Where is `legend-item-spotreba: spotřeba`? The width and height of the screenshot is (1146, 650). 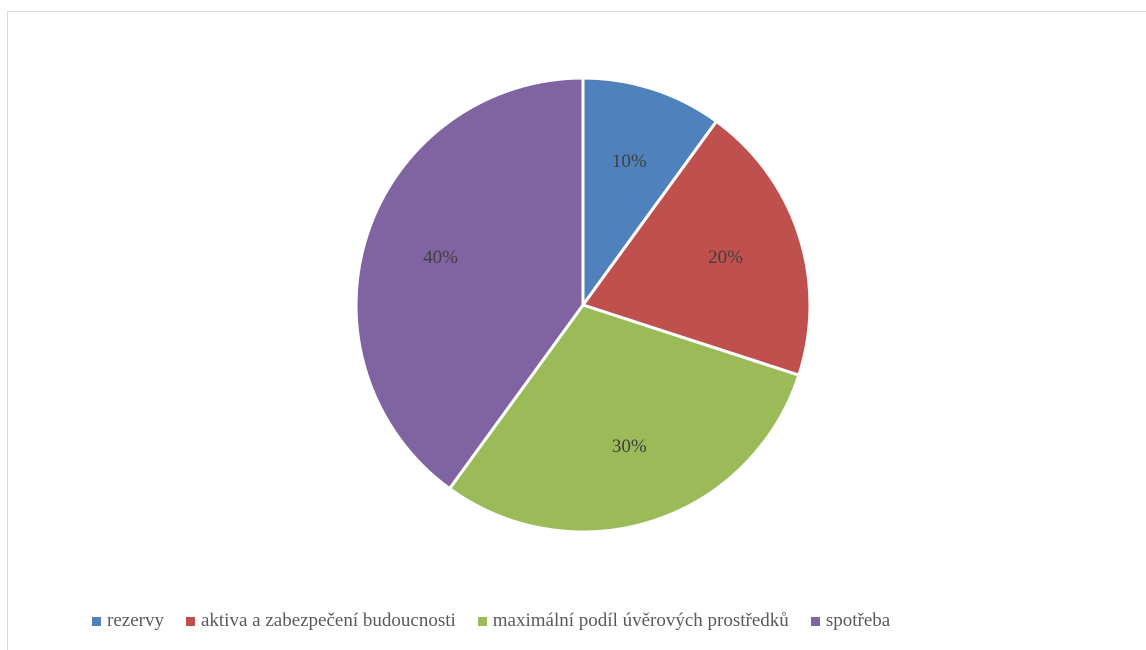 legend-item-spotreba: spotřeba is located at coordinates (850, 621).